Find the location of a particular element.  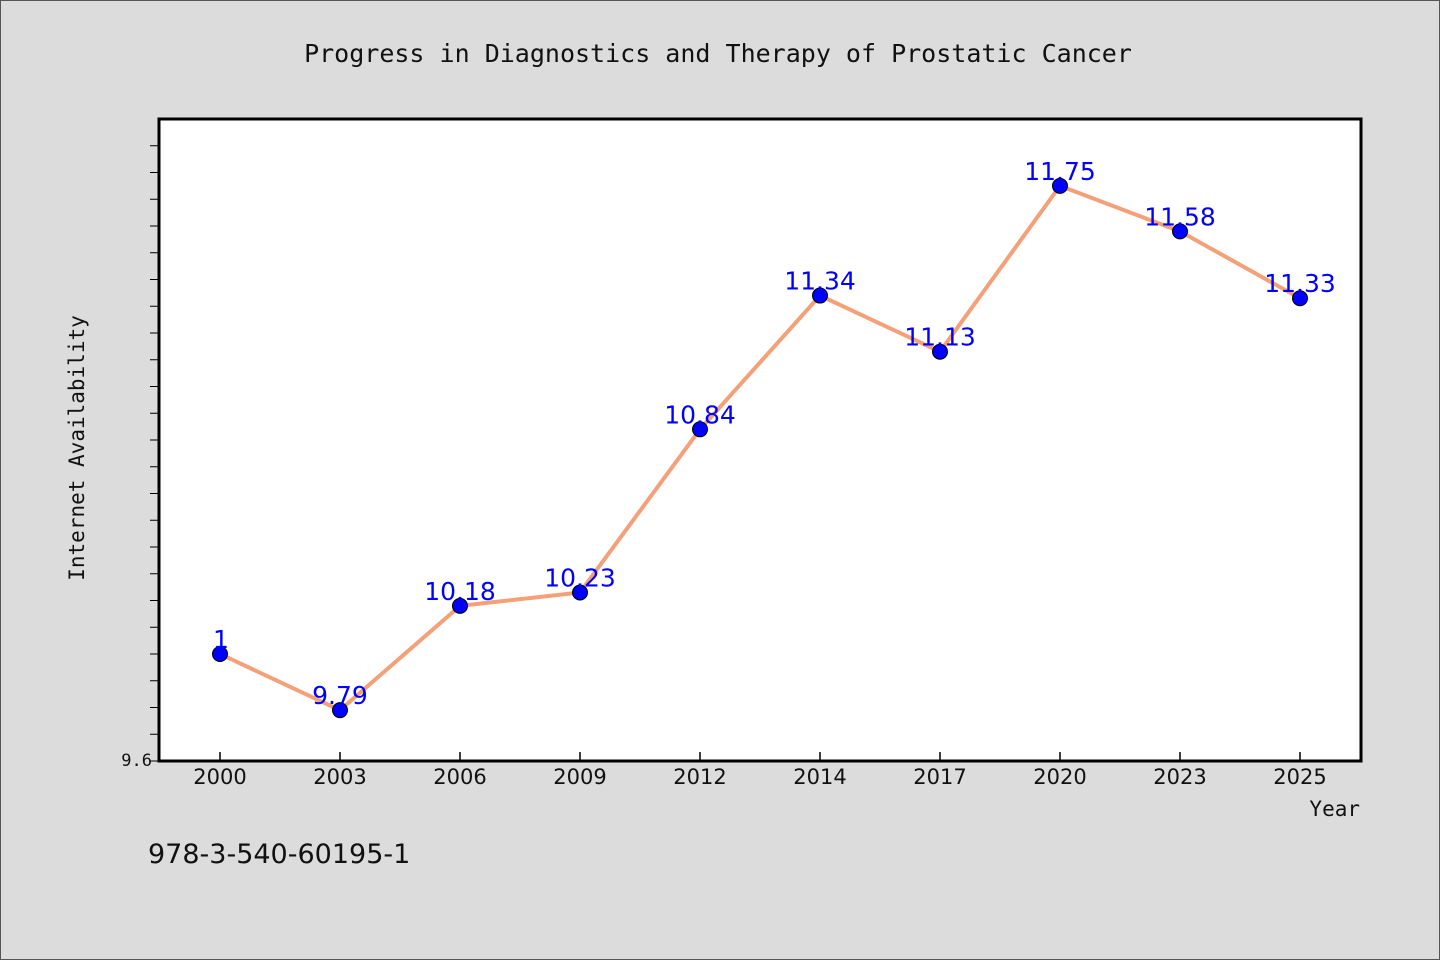

y-axis-title: Internet Availability is located at coordinates (77, 448).